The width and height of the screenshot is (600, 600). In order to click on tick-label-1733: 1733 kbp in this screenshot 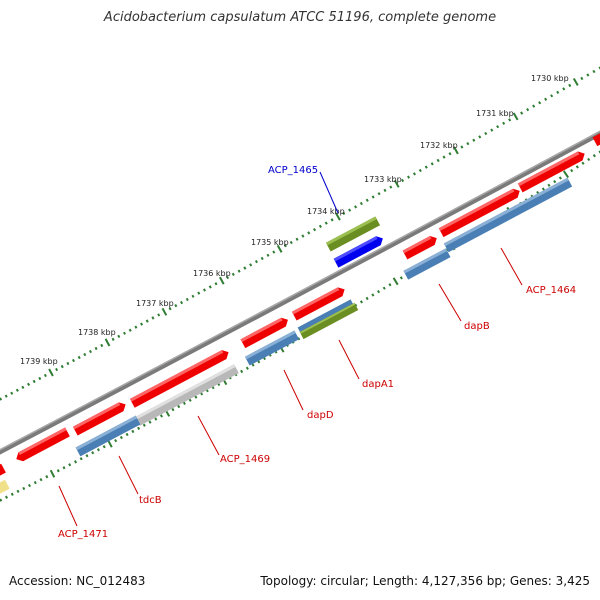, I will do `click(383, 179)`.